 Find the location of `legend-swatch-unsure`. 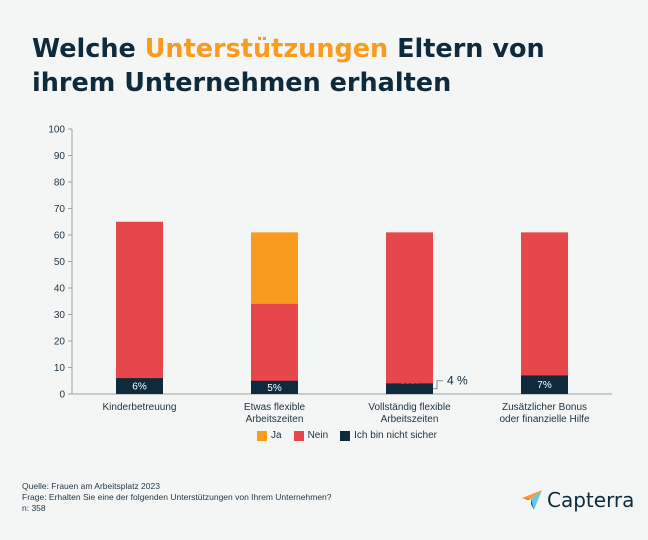

legend-swatch-unsure is located at coordinates (345, 435).